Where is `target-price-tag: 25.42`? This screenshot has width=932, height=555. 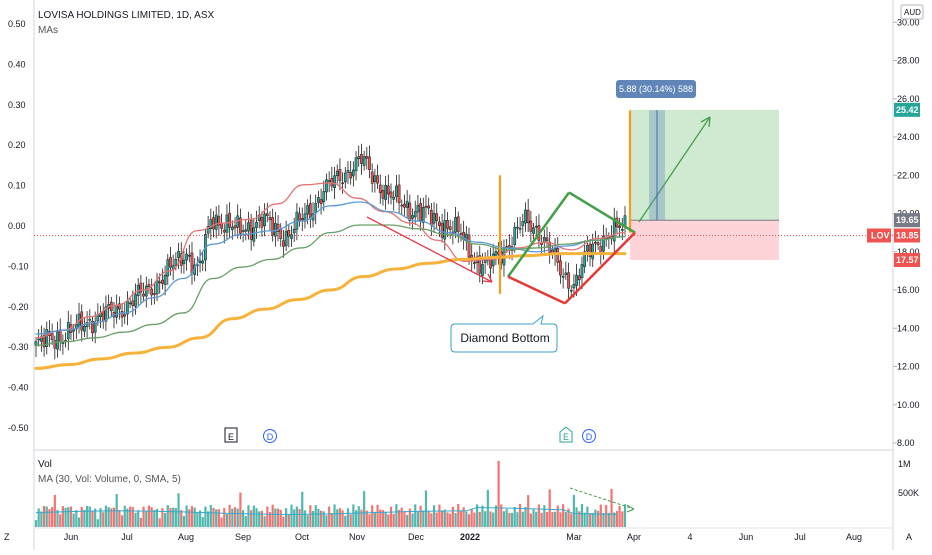 target-price-tag: 25.42 is located at coordinates (907, 110).